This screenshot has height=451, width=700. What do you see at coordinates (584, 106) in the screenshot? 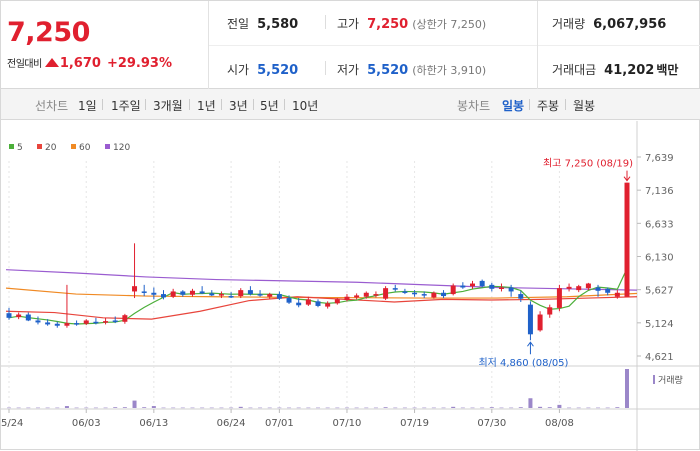
I see `candle-monthly: 월봉` at bounding box center [584, 106].